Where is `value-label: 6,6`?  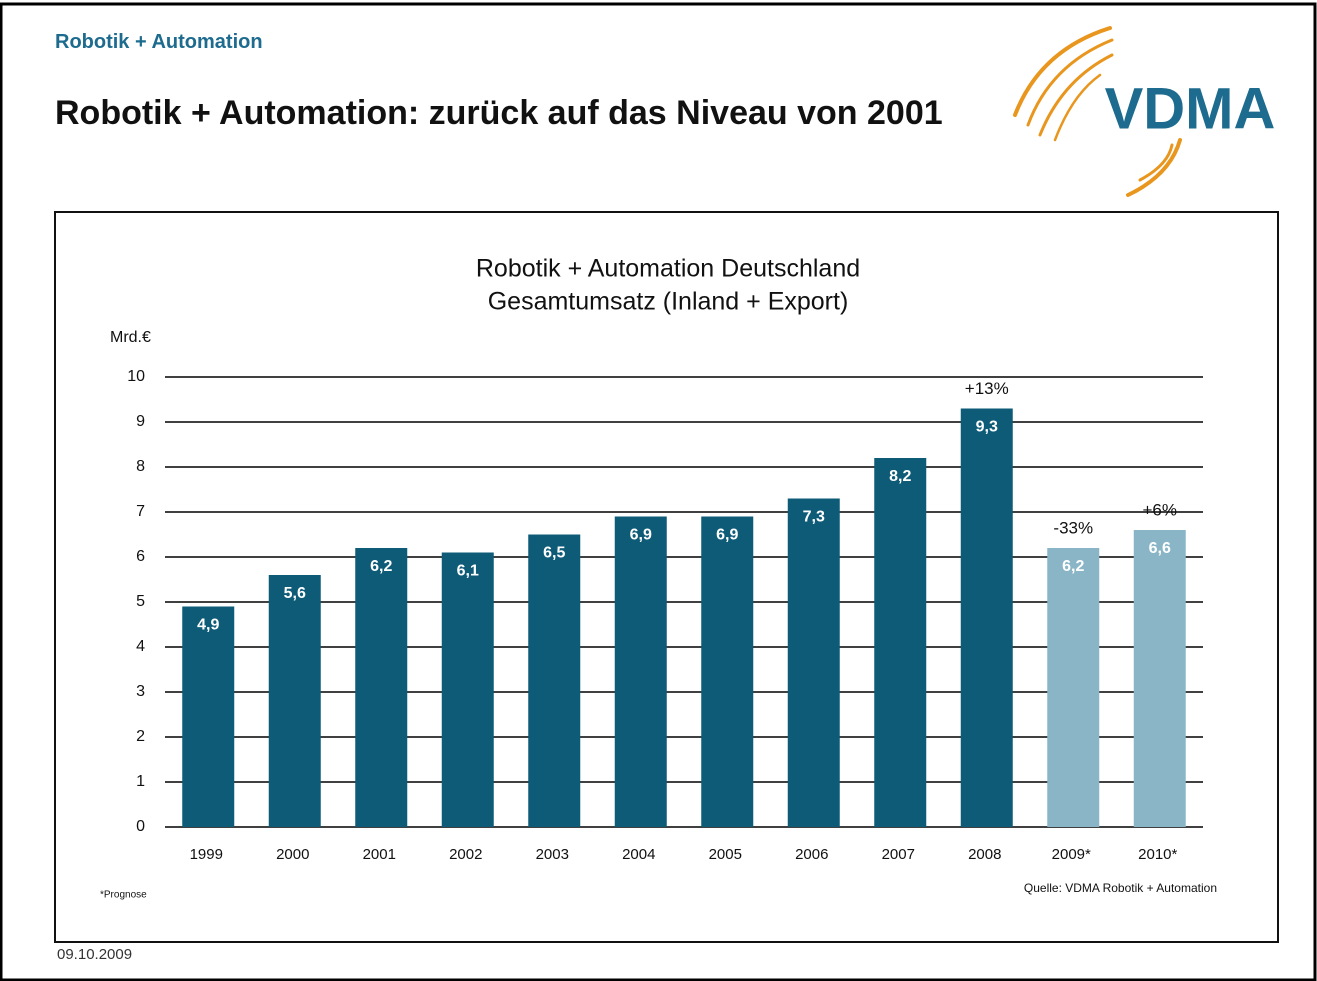 value-label: 6,6 is located at coordinates (1160, 548).